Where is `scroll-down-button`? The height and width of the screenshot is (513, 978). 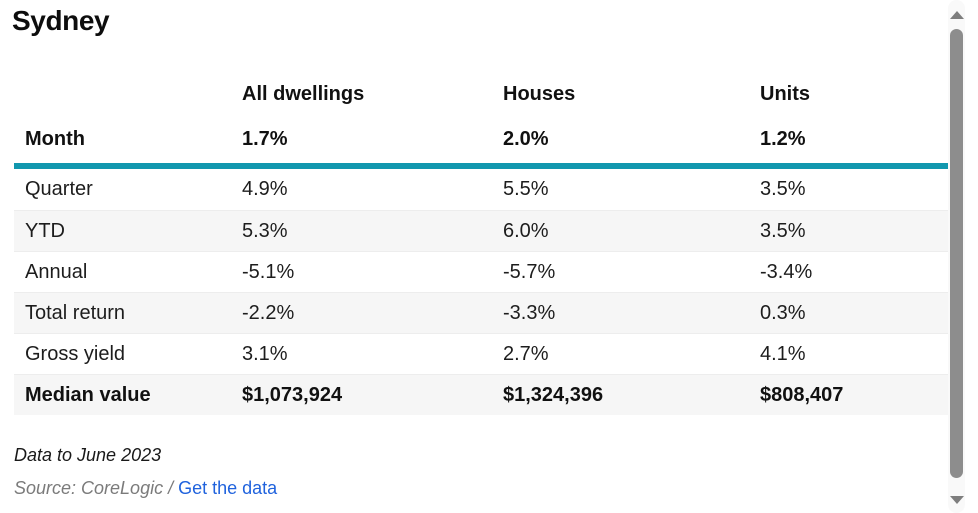
scroll-down-button is located at coordinates (956, 500).